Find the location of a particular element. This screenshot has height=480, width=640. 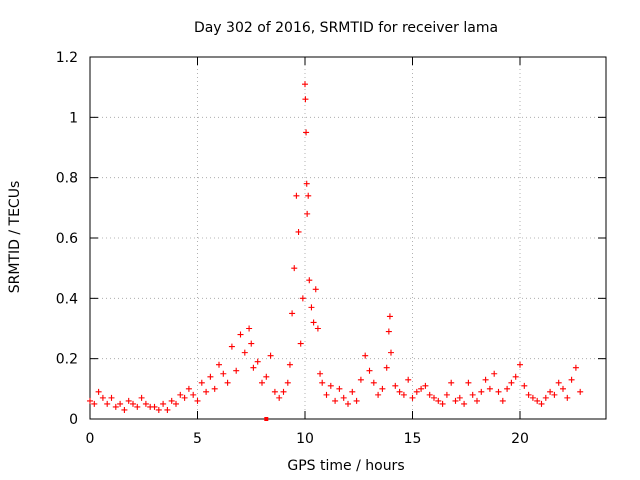

data-point-square is located at coordinates (266, 419).